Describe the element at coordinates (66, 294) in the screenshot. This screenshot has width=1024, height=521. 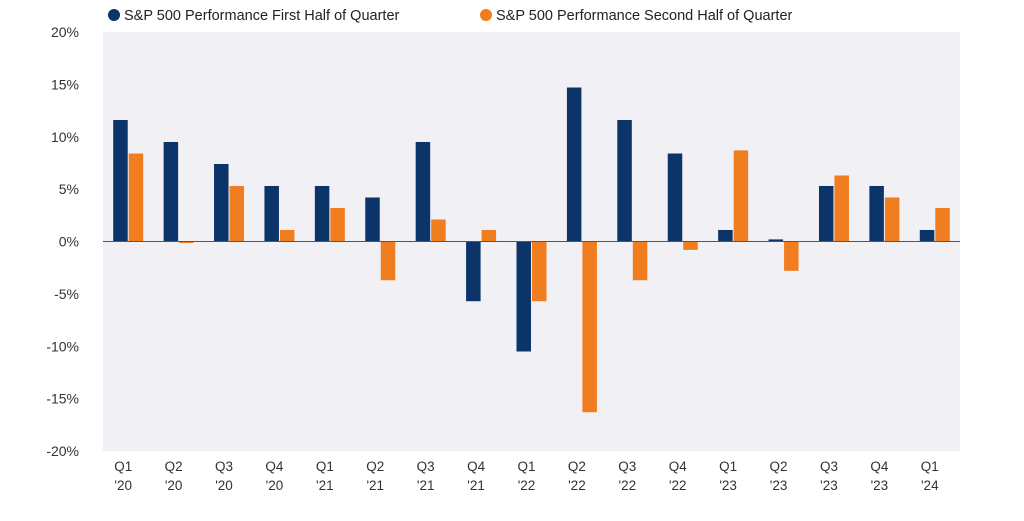
I see `y-tick-label: -5%` at that location.